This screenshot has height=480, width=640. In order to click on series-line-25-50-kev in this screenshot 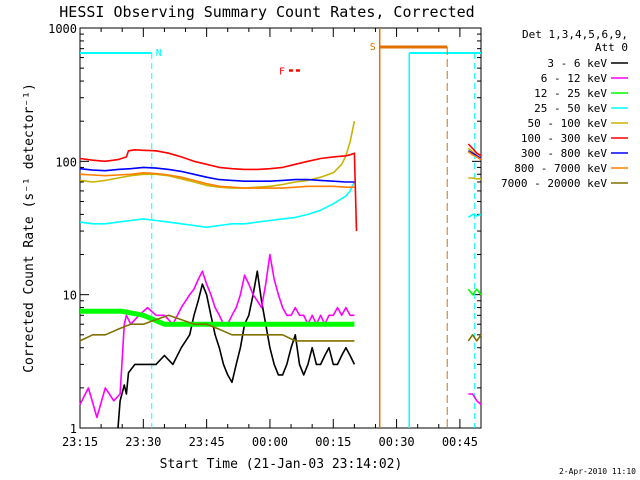, I will do `click(217, 205)`.